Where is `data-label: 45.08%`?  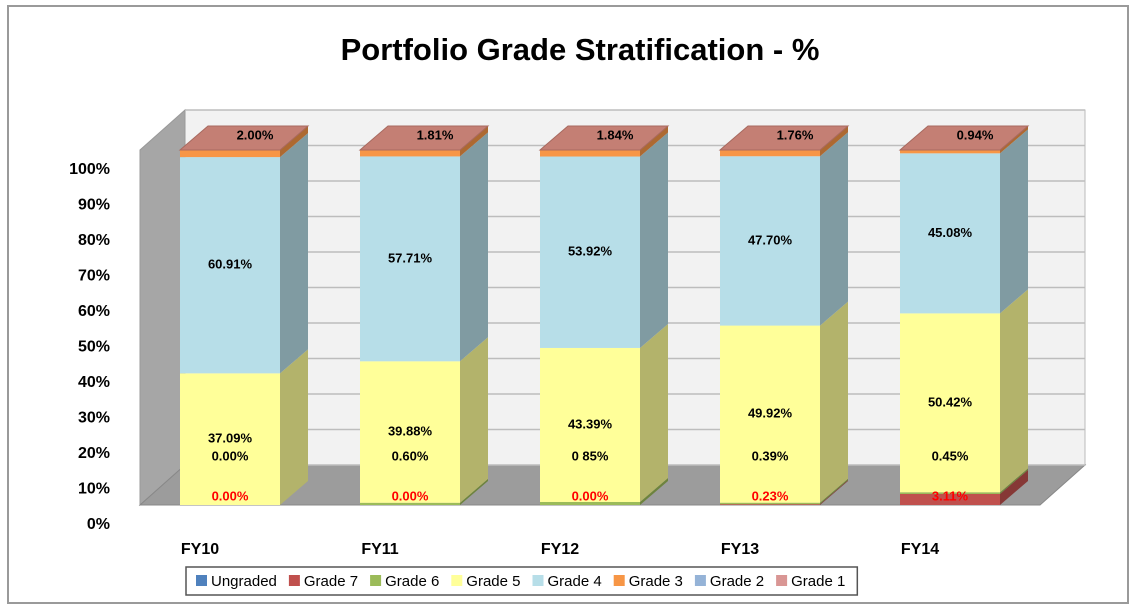 data-label: 45.08% is located at coordinates (950, 232).